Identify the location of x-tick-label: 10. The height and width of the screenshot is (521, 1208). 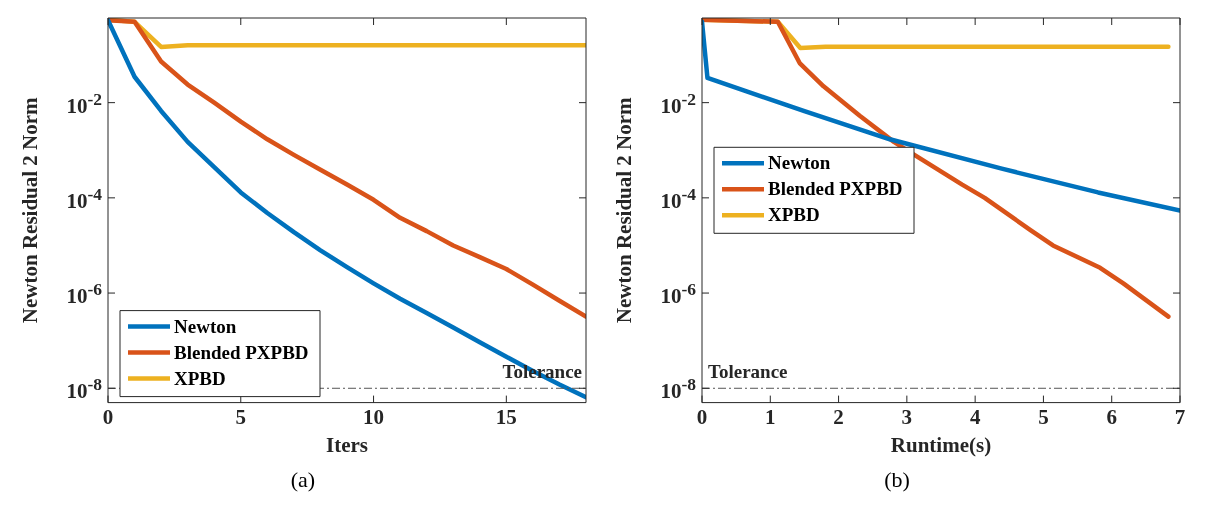
(374, 416).